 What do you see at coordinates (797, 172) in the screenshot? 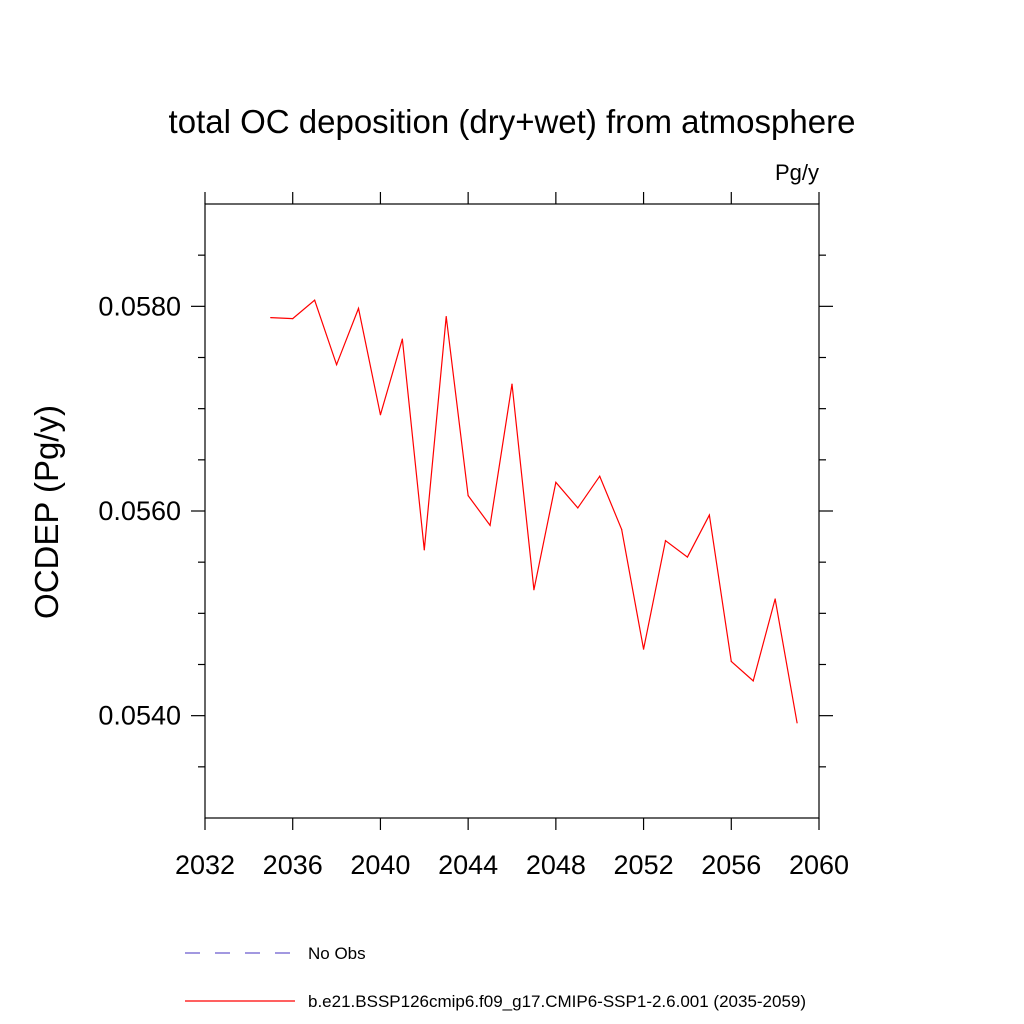
I see `units-label: Pg/y` at bounding box center [797, 172].